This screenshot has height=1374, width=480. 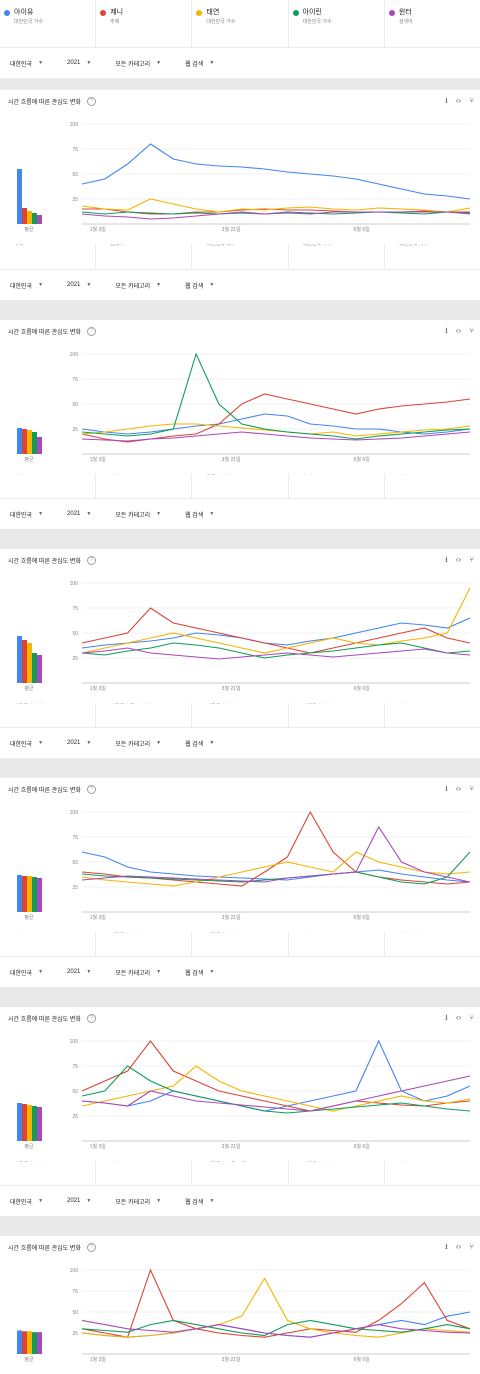 What do you see at coordinates (231, 1359) in the screenshot?
I see `x-tick-label: 3월 21일` at bounding box center [231, 1359].